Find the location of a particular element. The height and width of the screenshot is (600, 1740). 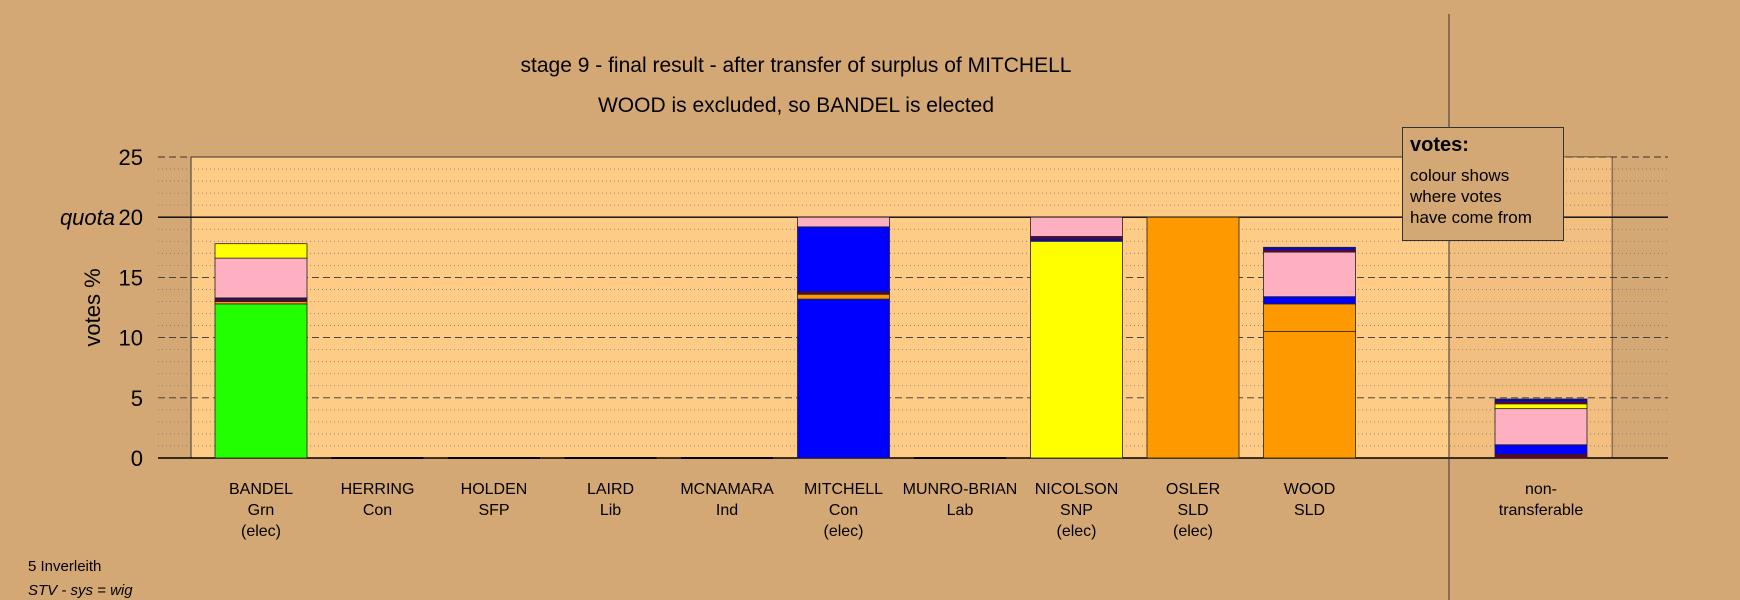

candidate-name-label: BANDEL is located at coordinates (261, 489).